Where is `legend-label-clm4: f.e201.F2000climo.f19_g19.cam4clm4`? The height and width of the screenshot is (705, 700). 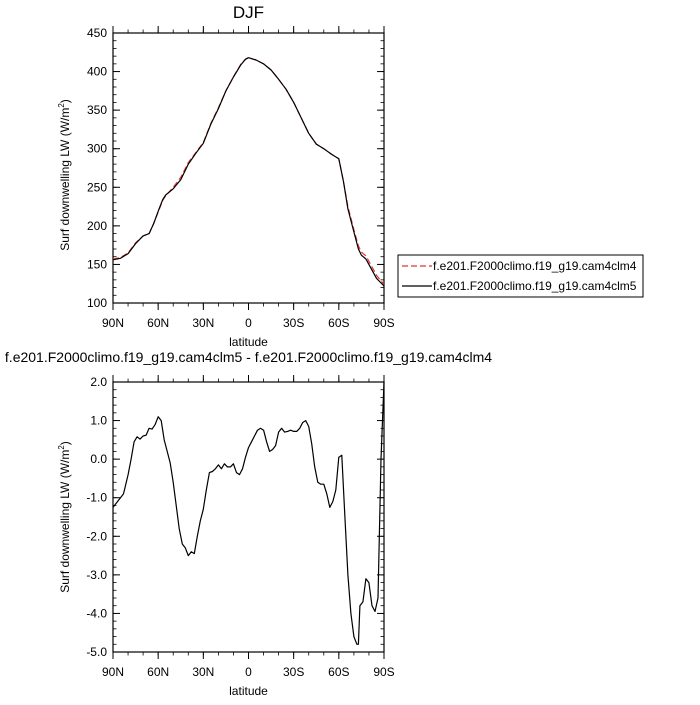
legend-label-clm4: f.e201.F2000climo.f19_g19.cam4clm4 is located at coordinates (535, 266).